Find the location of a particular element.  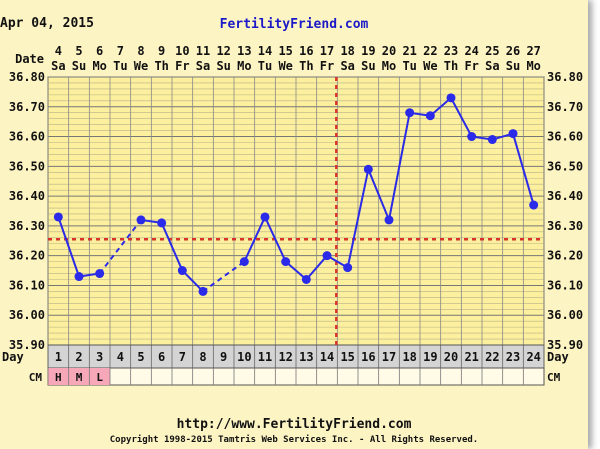

date-label: 6 is located at coordinates (99, 51).